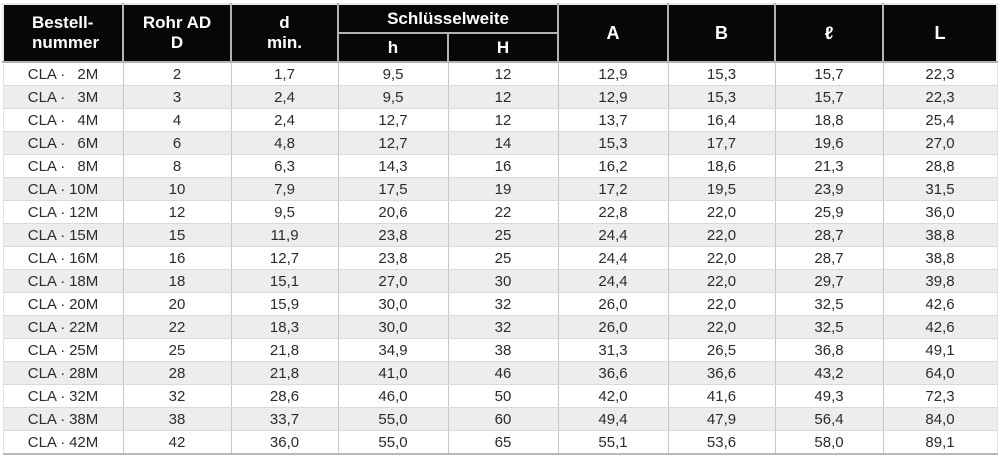  What do you see at coordinates (63, 74) in the screenshot?
I see `cell-bestellnummer: CLA · 2M` at bounding box center [63, 74].